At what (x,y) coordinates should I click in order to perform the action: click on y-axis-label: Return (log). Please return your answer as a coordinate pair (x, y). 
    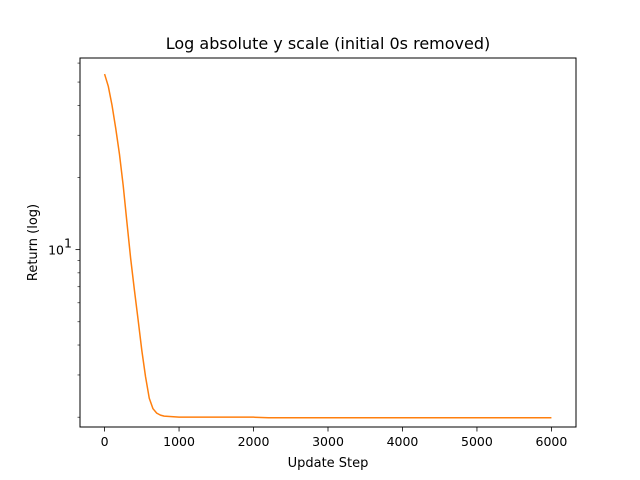
    Looking at the image, I should click on (33, 242).